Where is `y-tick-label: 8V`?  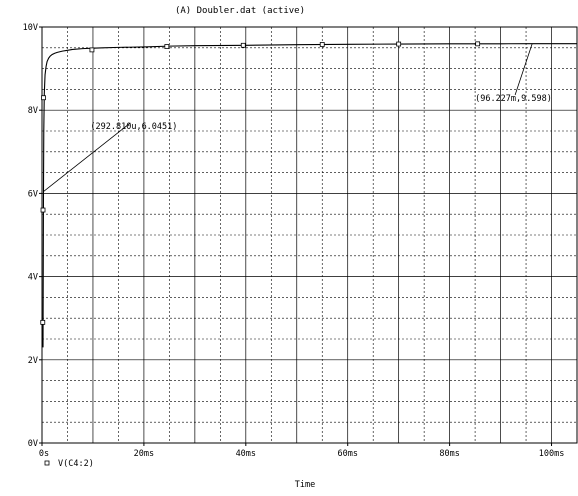 y-tick-label: 8V is located at coordinates (33, 111).